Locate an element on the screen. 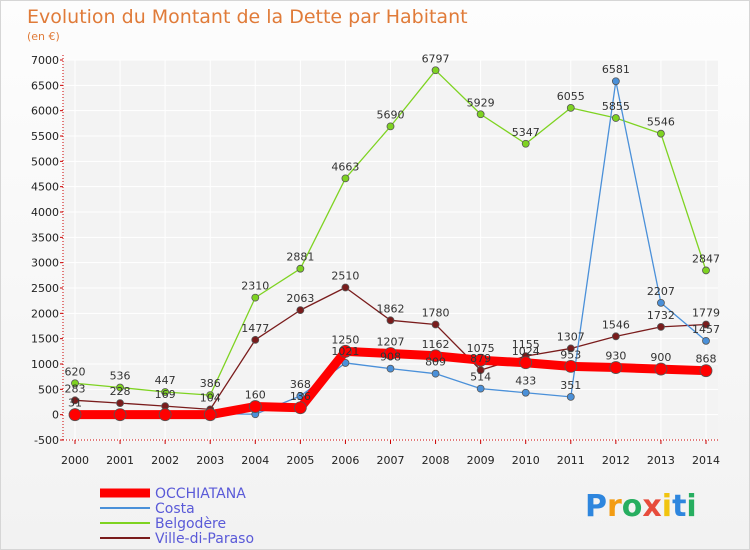  data-label: 169 is located at coordinates (165, 394).